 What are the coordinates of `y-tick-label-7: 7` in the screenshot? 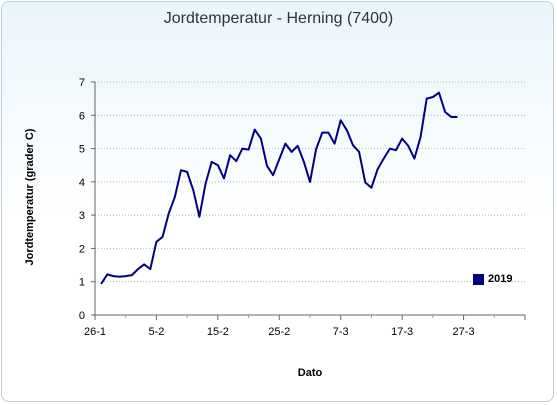 It's located at (82, 83).